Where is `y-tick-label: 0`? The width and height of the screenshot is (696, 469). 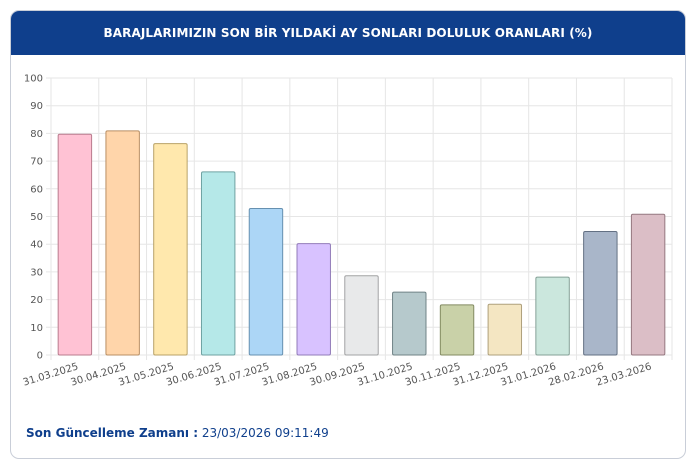
y-tick-label: 0 is located at coordinates (40, 356).